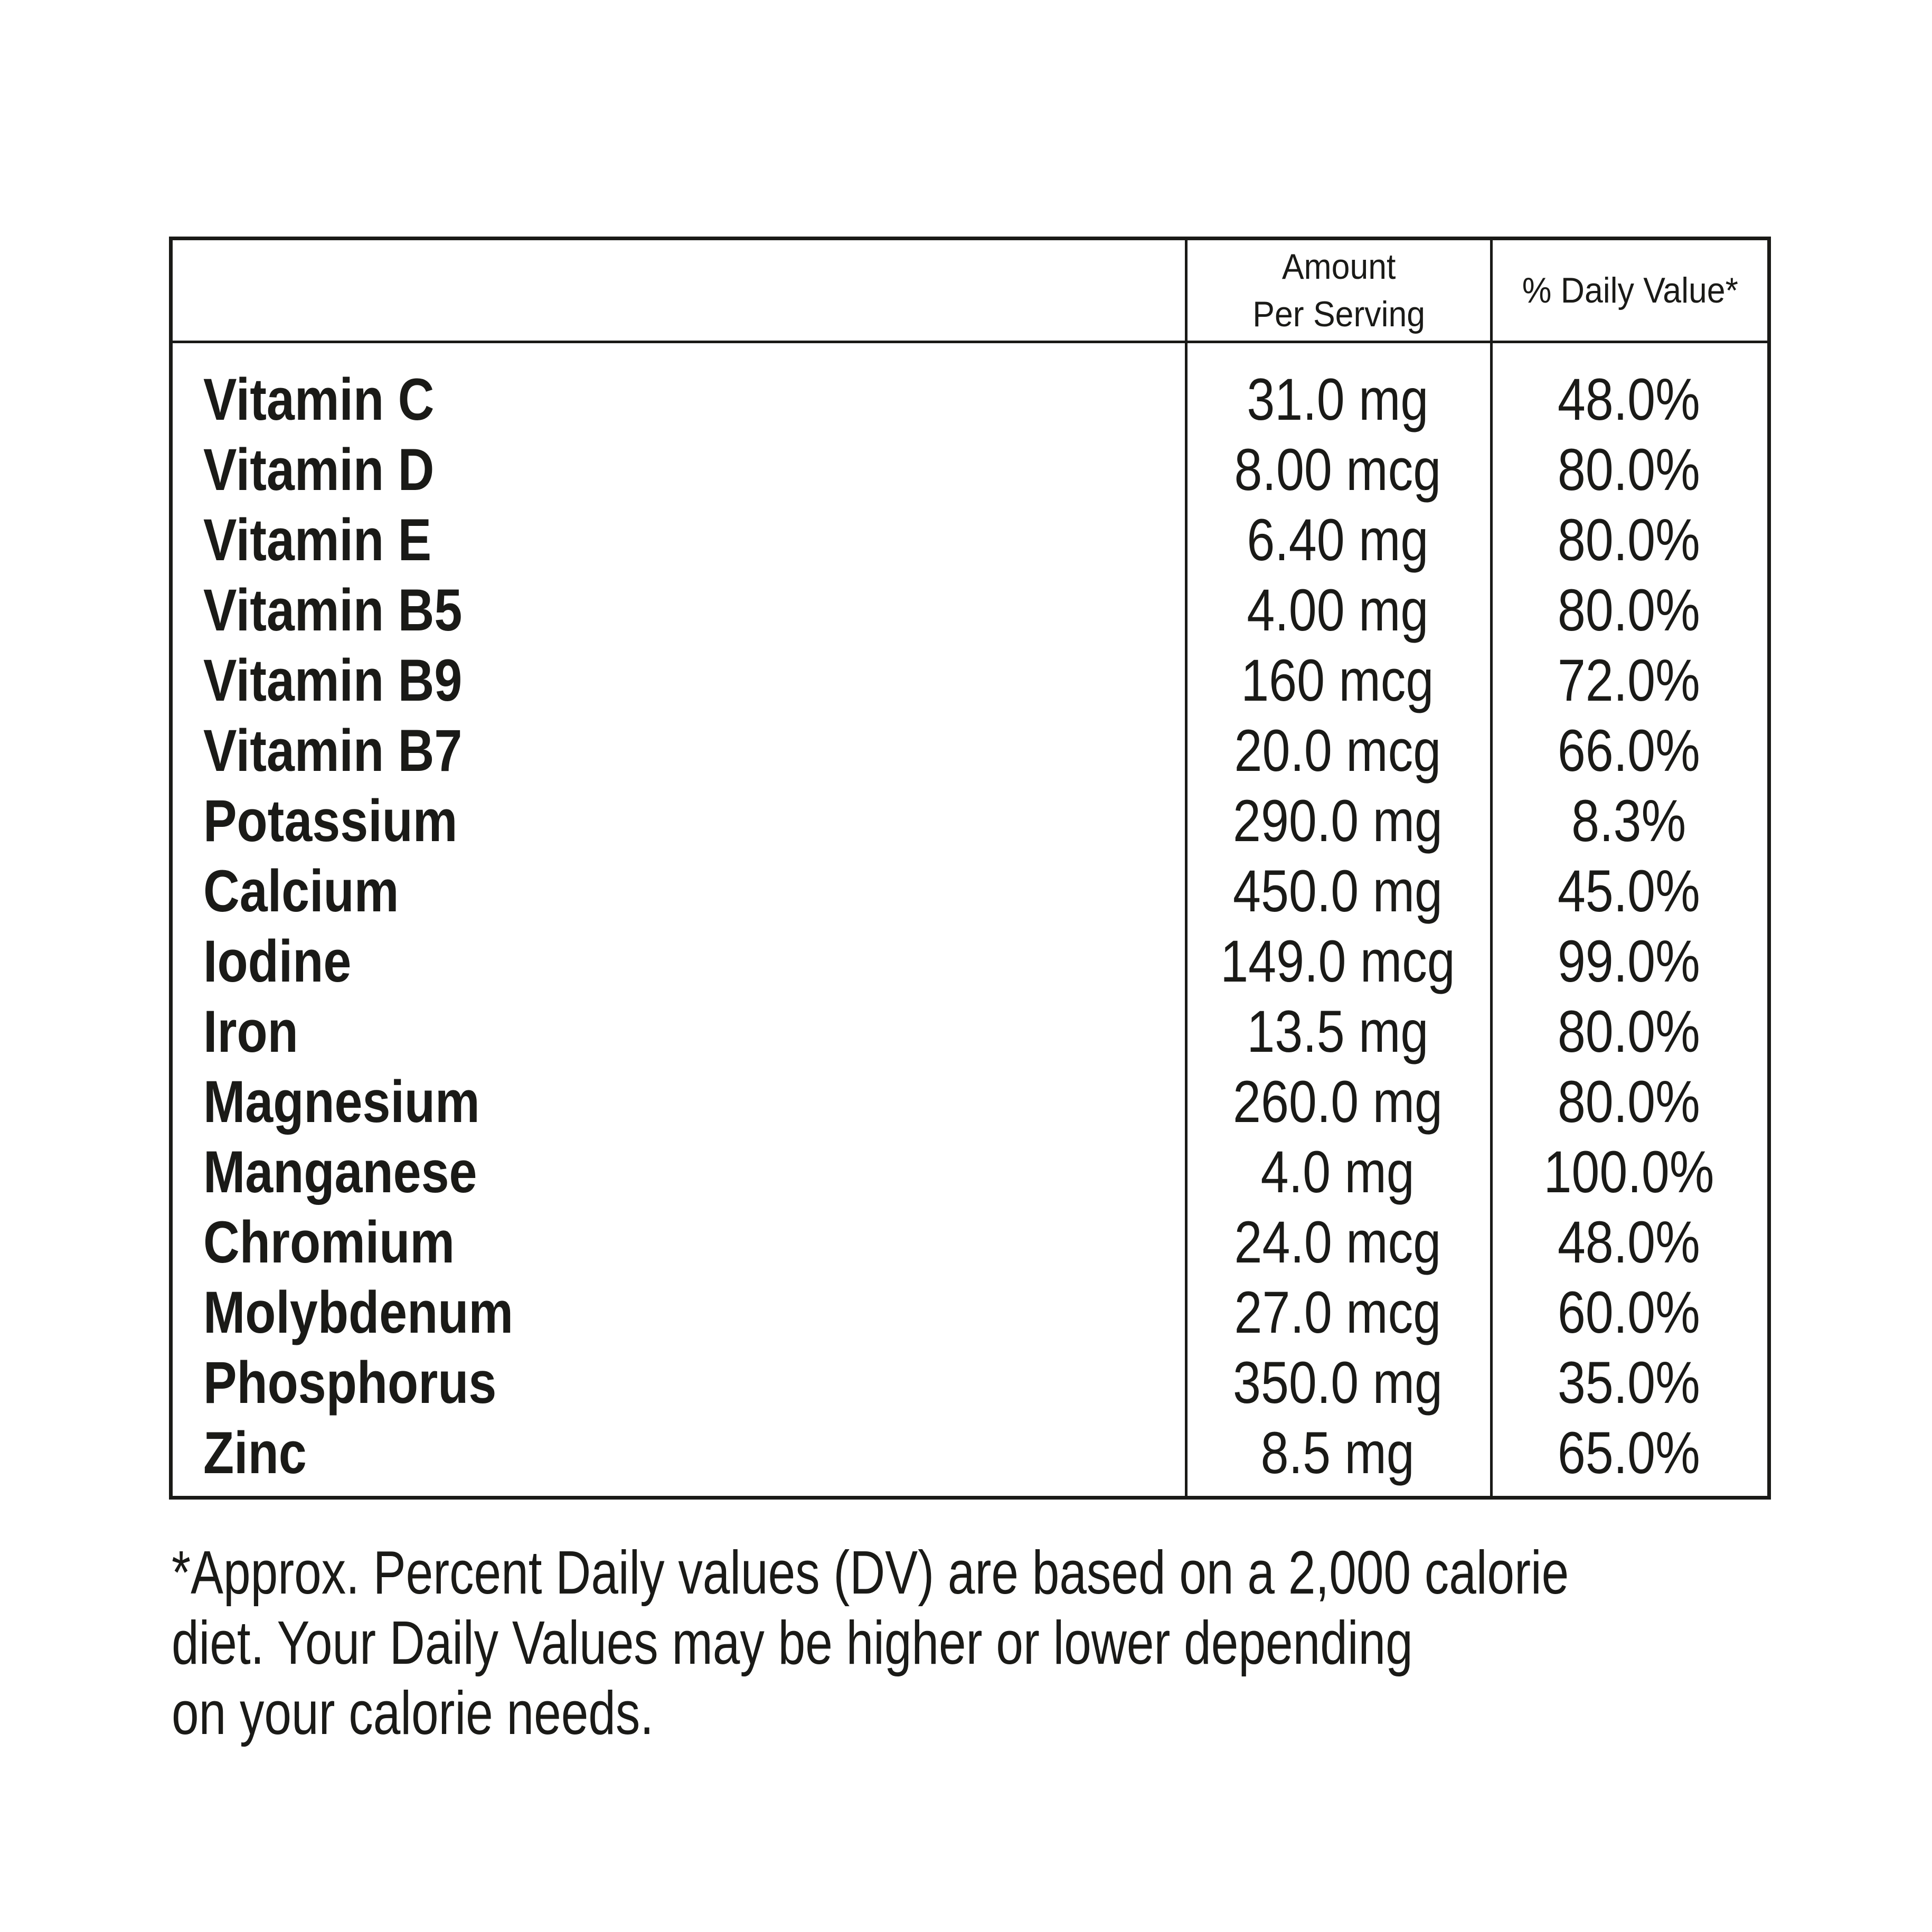 The height and width of the screenshot is (1932, 1932). I want to click on nutrient-name: Vitamin E, so click(318, 540).